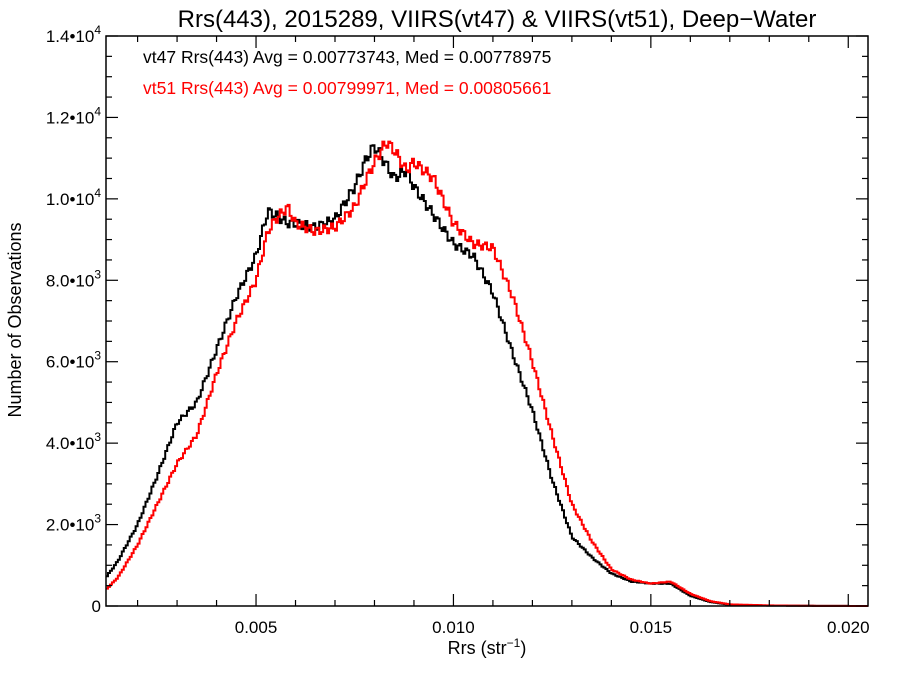 This screenshot has width=900, height=675. Describe the element at coordinates (96, 606) in the screenshot. I see `y-tick-label: 0` at that location.